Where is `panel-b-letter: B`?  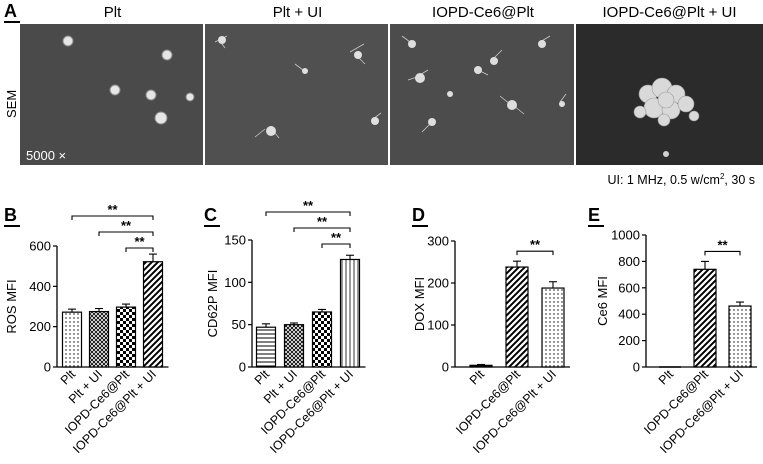 panel-b-letter: B is located at coordinates (12, 216).